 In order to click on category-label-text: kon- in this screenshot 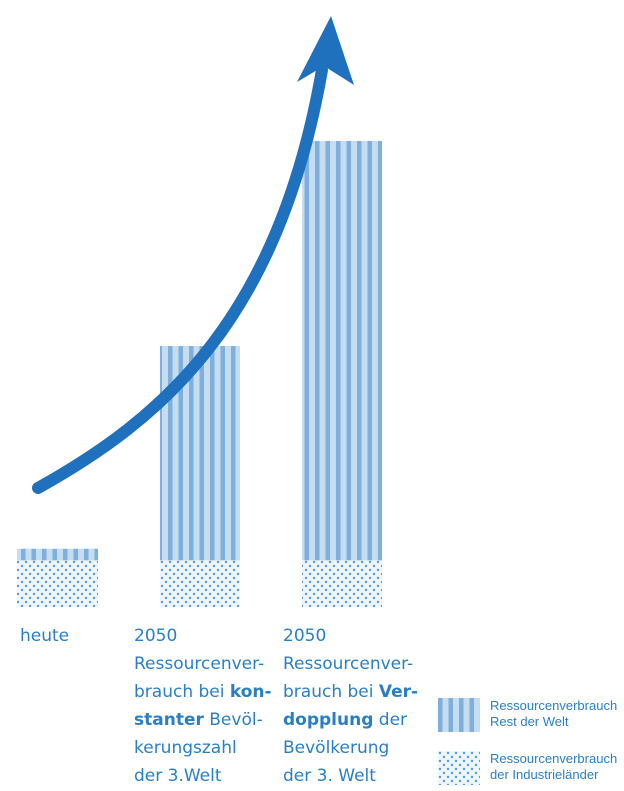, I will do `click(250, 692)`.